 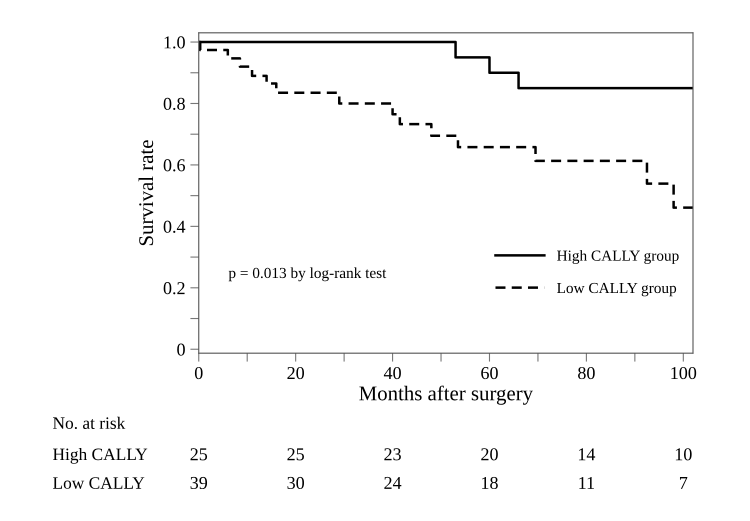 What do you see at coordinates (587, 454) in the screenshot?
I see `text: 14` at bounding box center [587, 454].